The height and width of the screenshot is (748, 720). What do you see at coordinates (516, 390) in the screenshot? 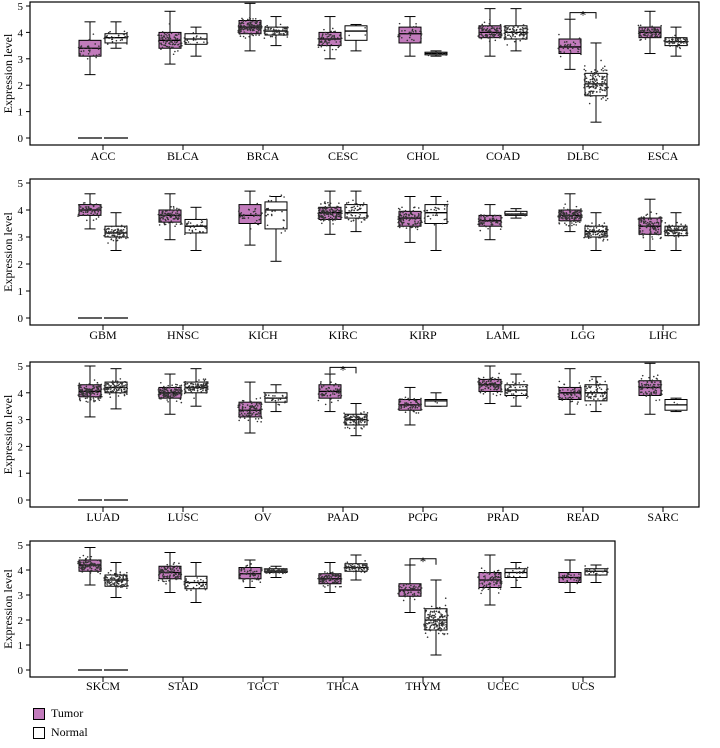
I see `box-normal` at bounding box center [516, 390].